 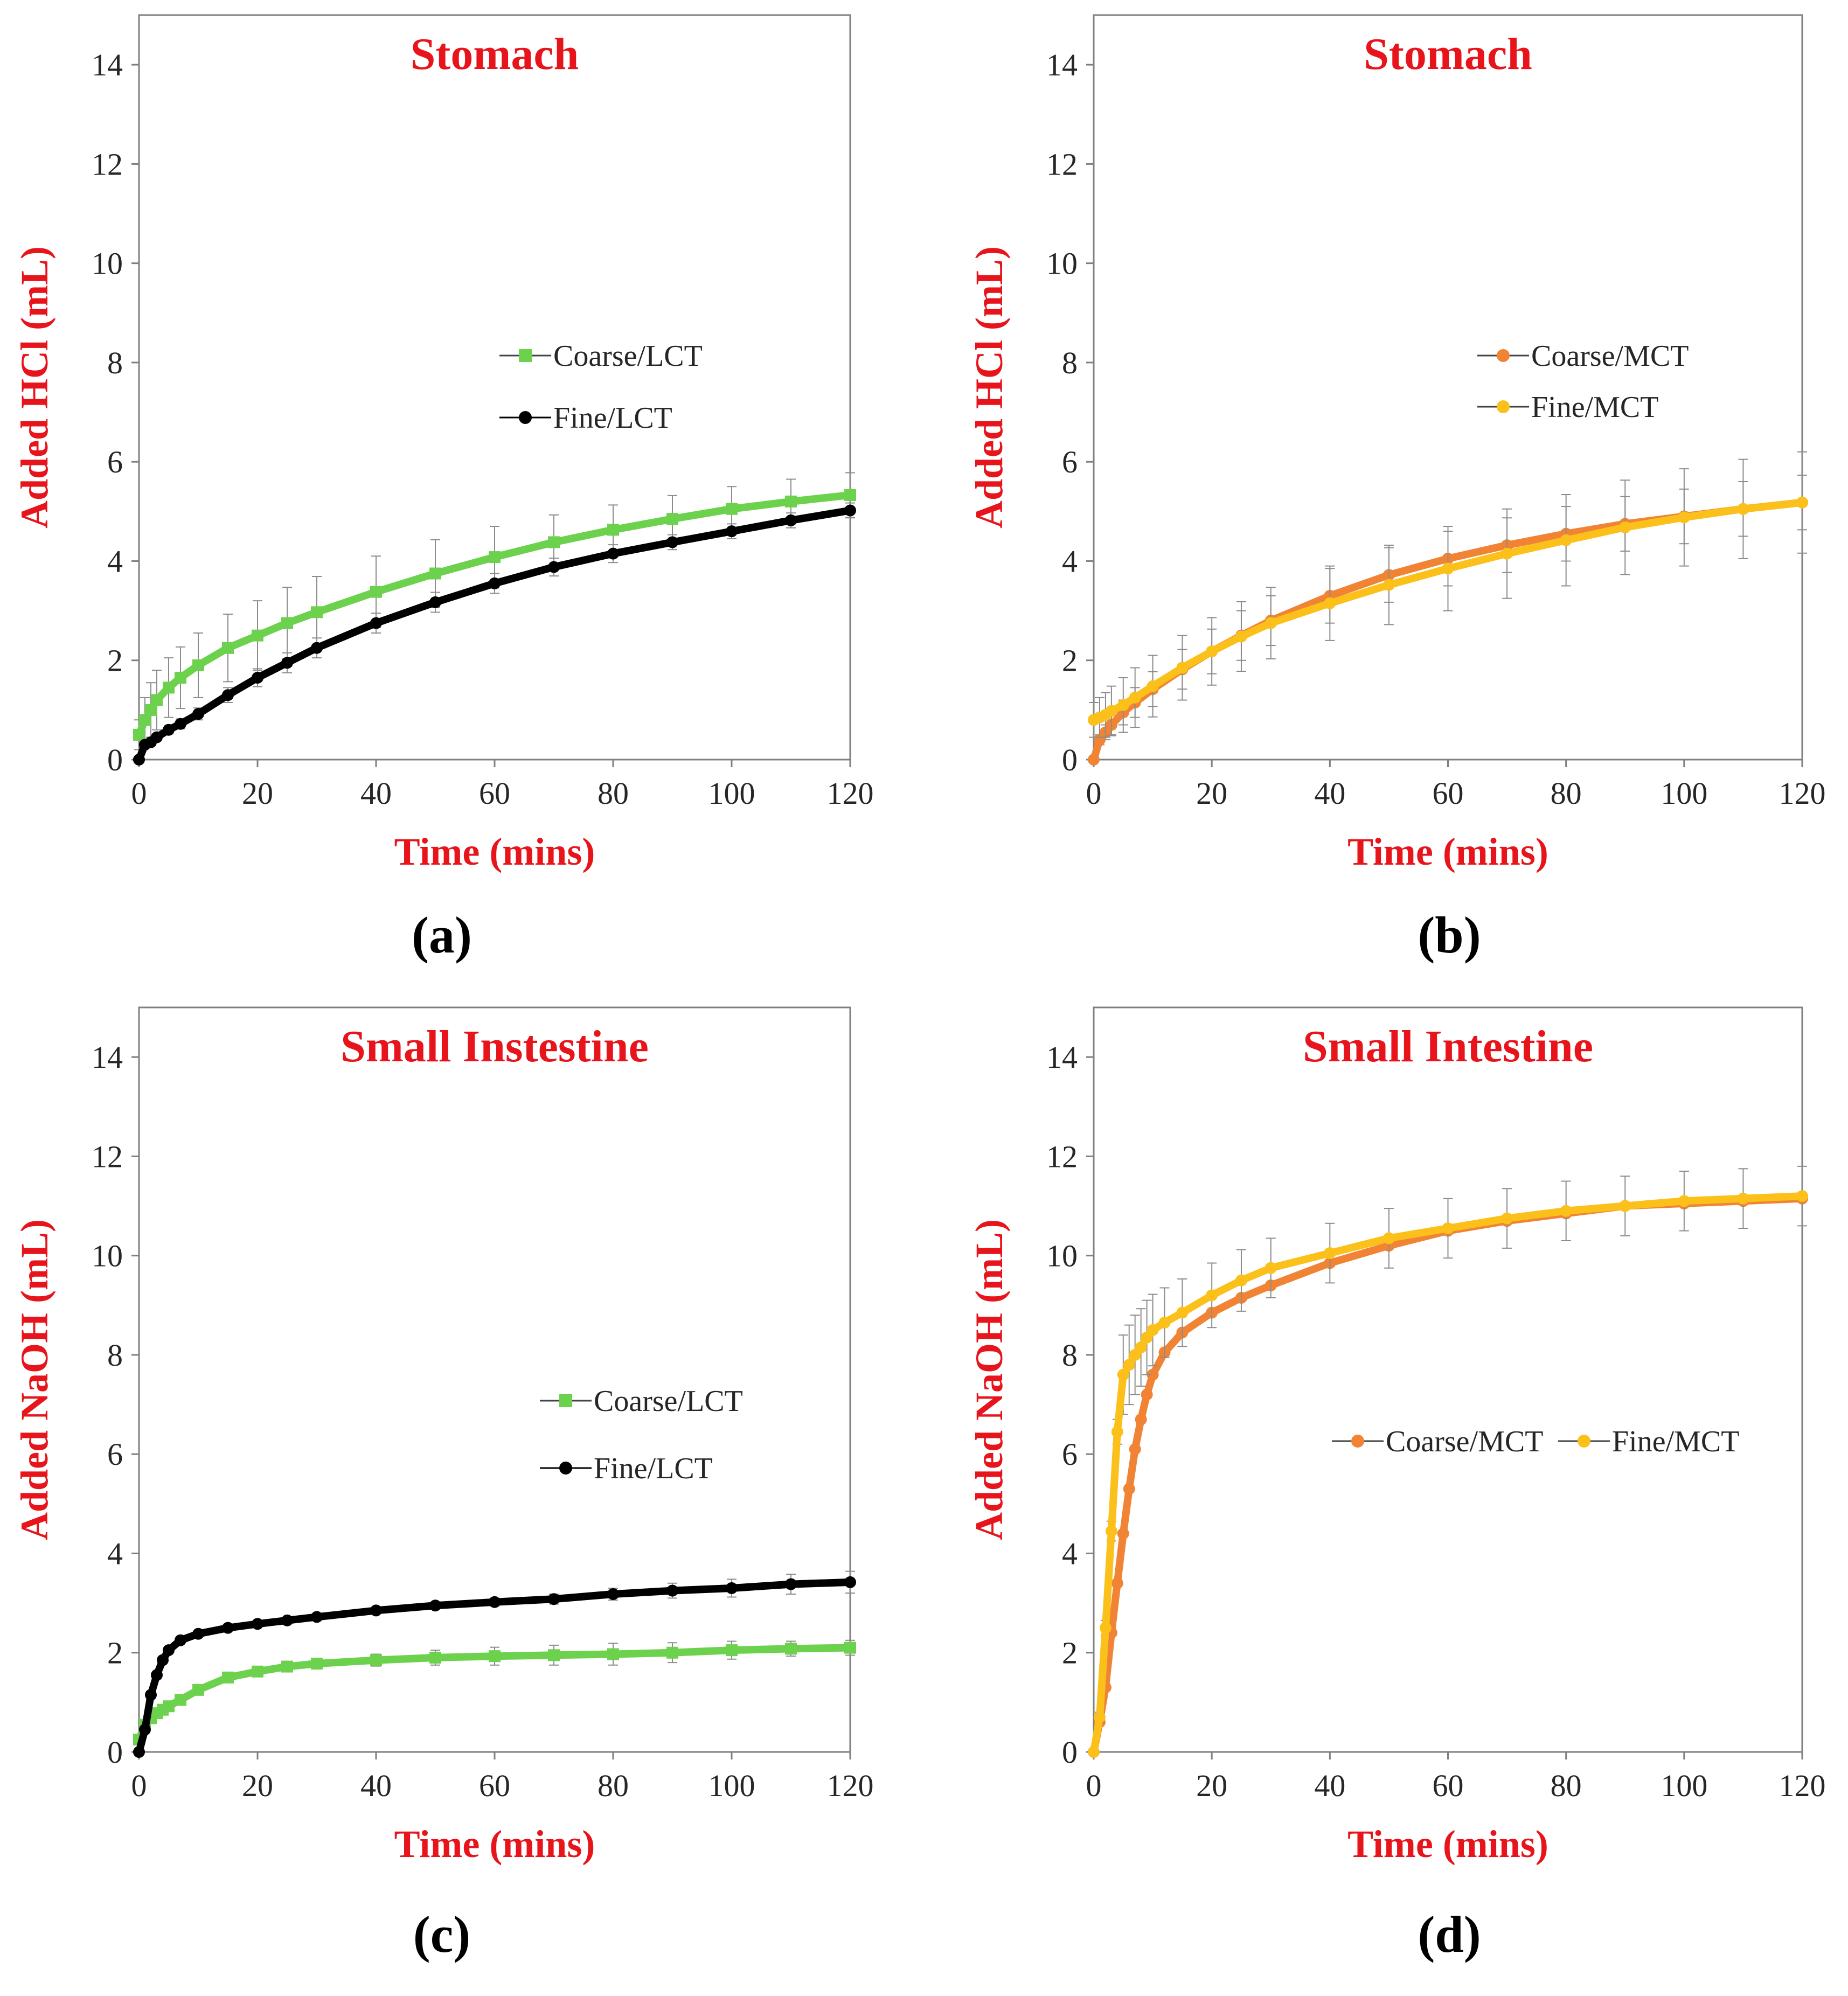 What do you see at coordinates (107, 1257) in the screenshot?
I see `y-tick-label: 10` at bounding box center [107, 1257].